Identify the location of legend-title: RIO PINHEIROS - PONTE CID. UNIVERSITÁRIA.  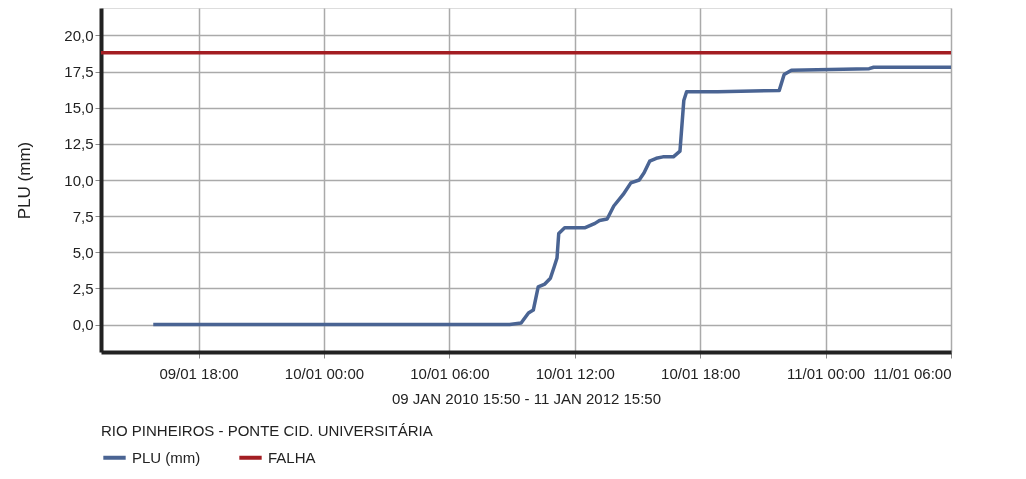
(267, 430).